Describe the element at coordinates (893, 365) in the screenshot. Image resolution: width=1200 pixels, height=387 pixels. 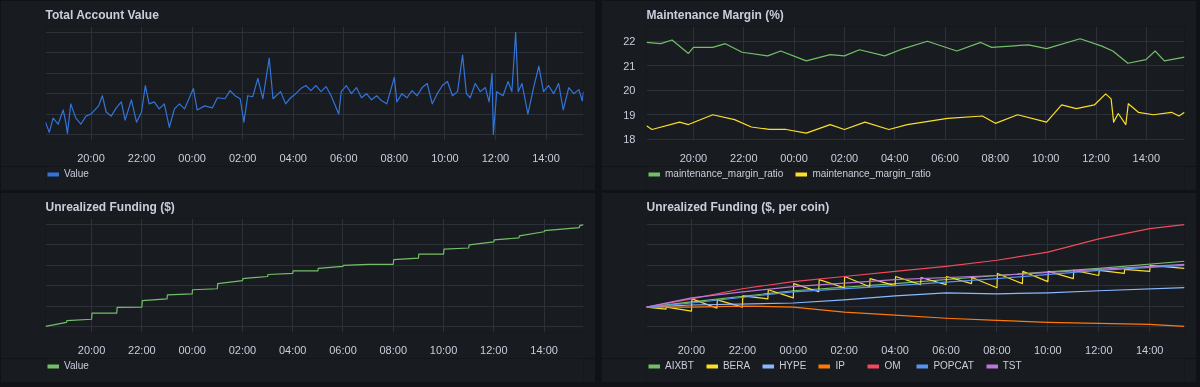
I see `legend-label: OM` at that location.